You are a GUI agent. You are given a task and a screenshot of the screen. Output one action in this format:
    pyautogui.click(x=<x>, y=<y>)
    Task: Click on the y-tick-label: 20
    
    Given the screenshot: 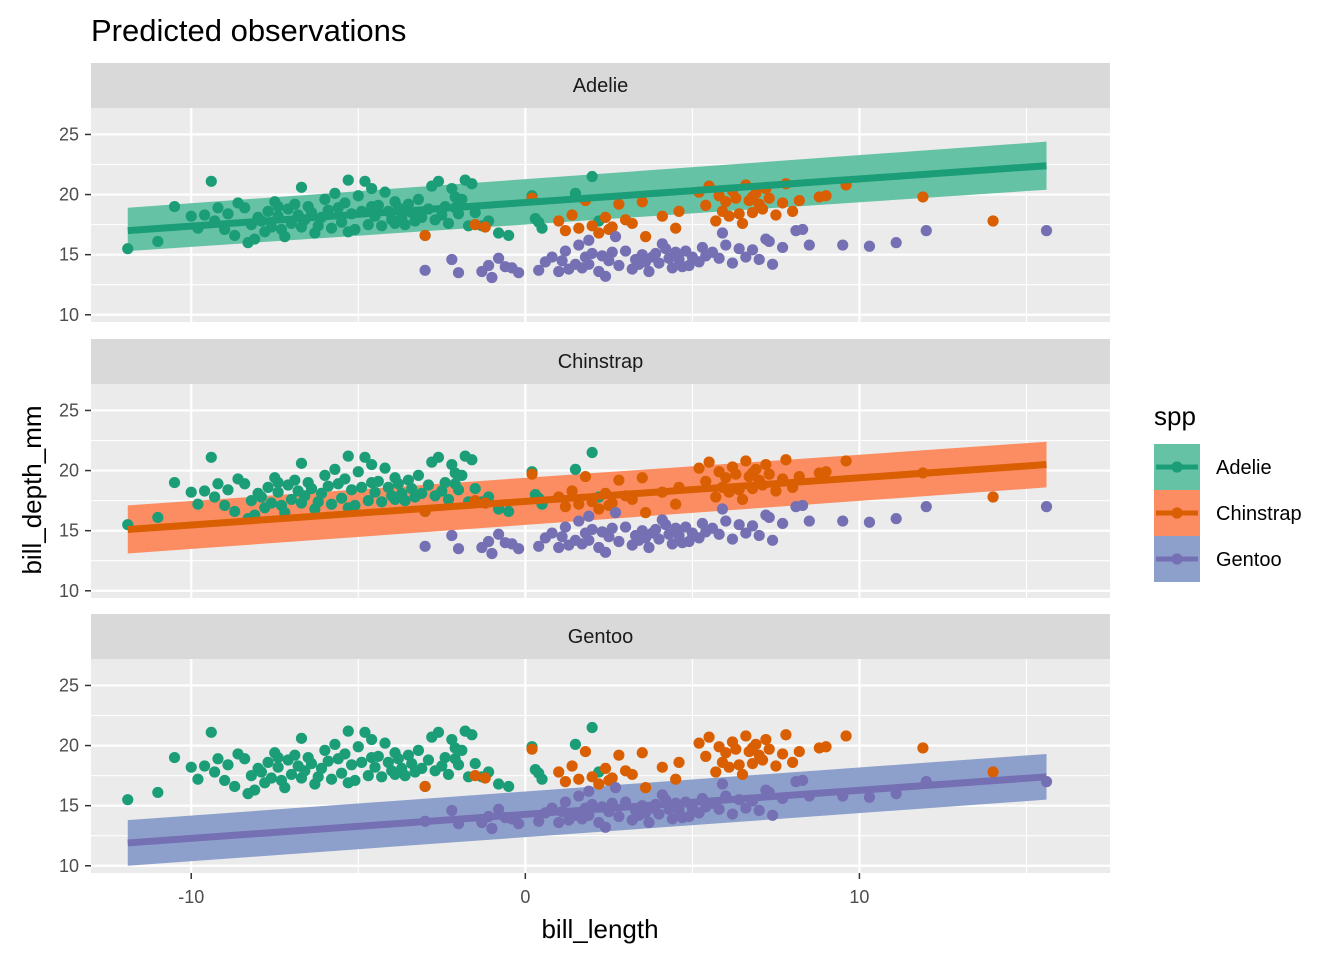 What is the action you would take?
    pyautogui.click(x=69, y=471)
    